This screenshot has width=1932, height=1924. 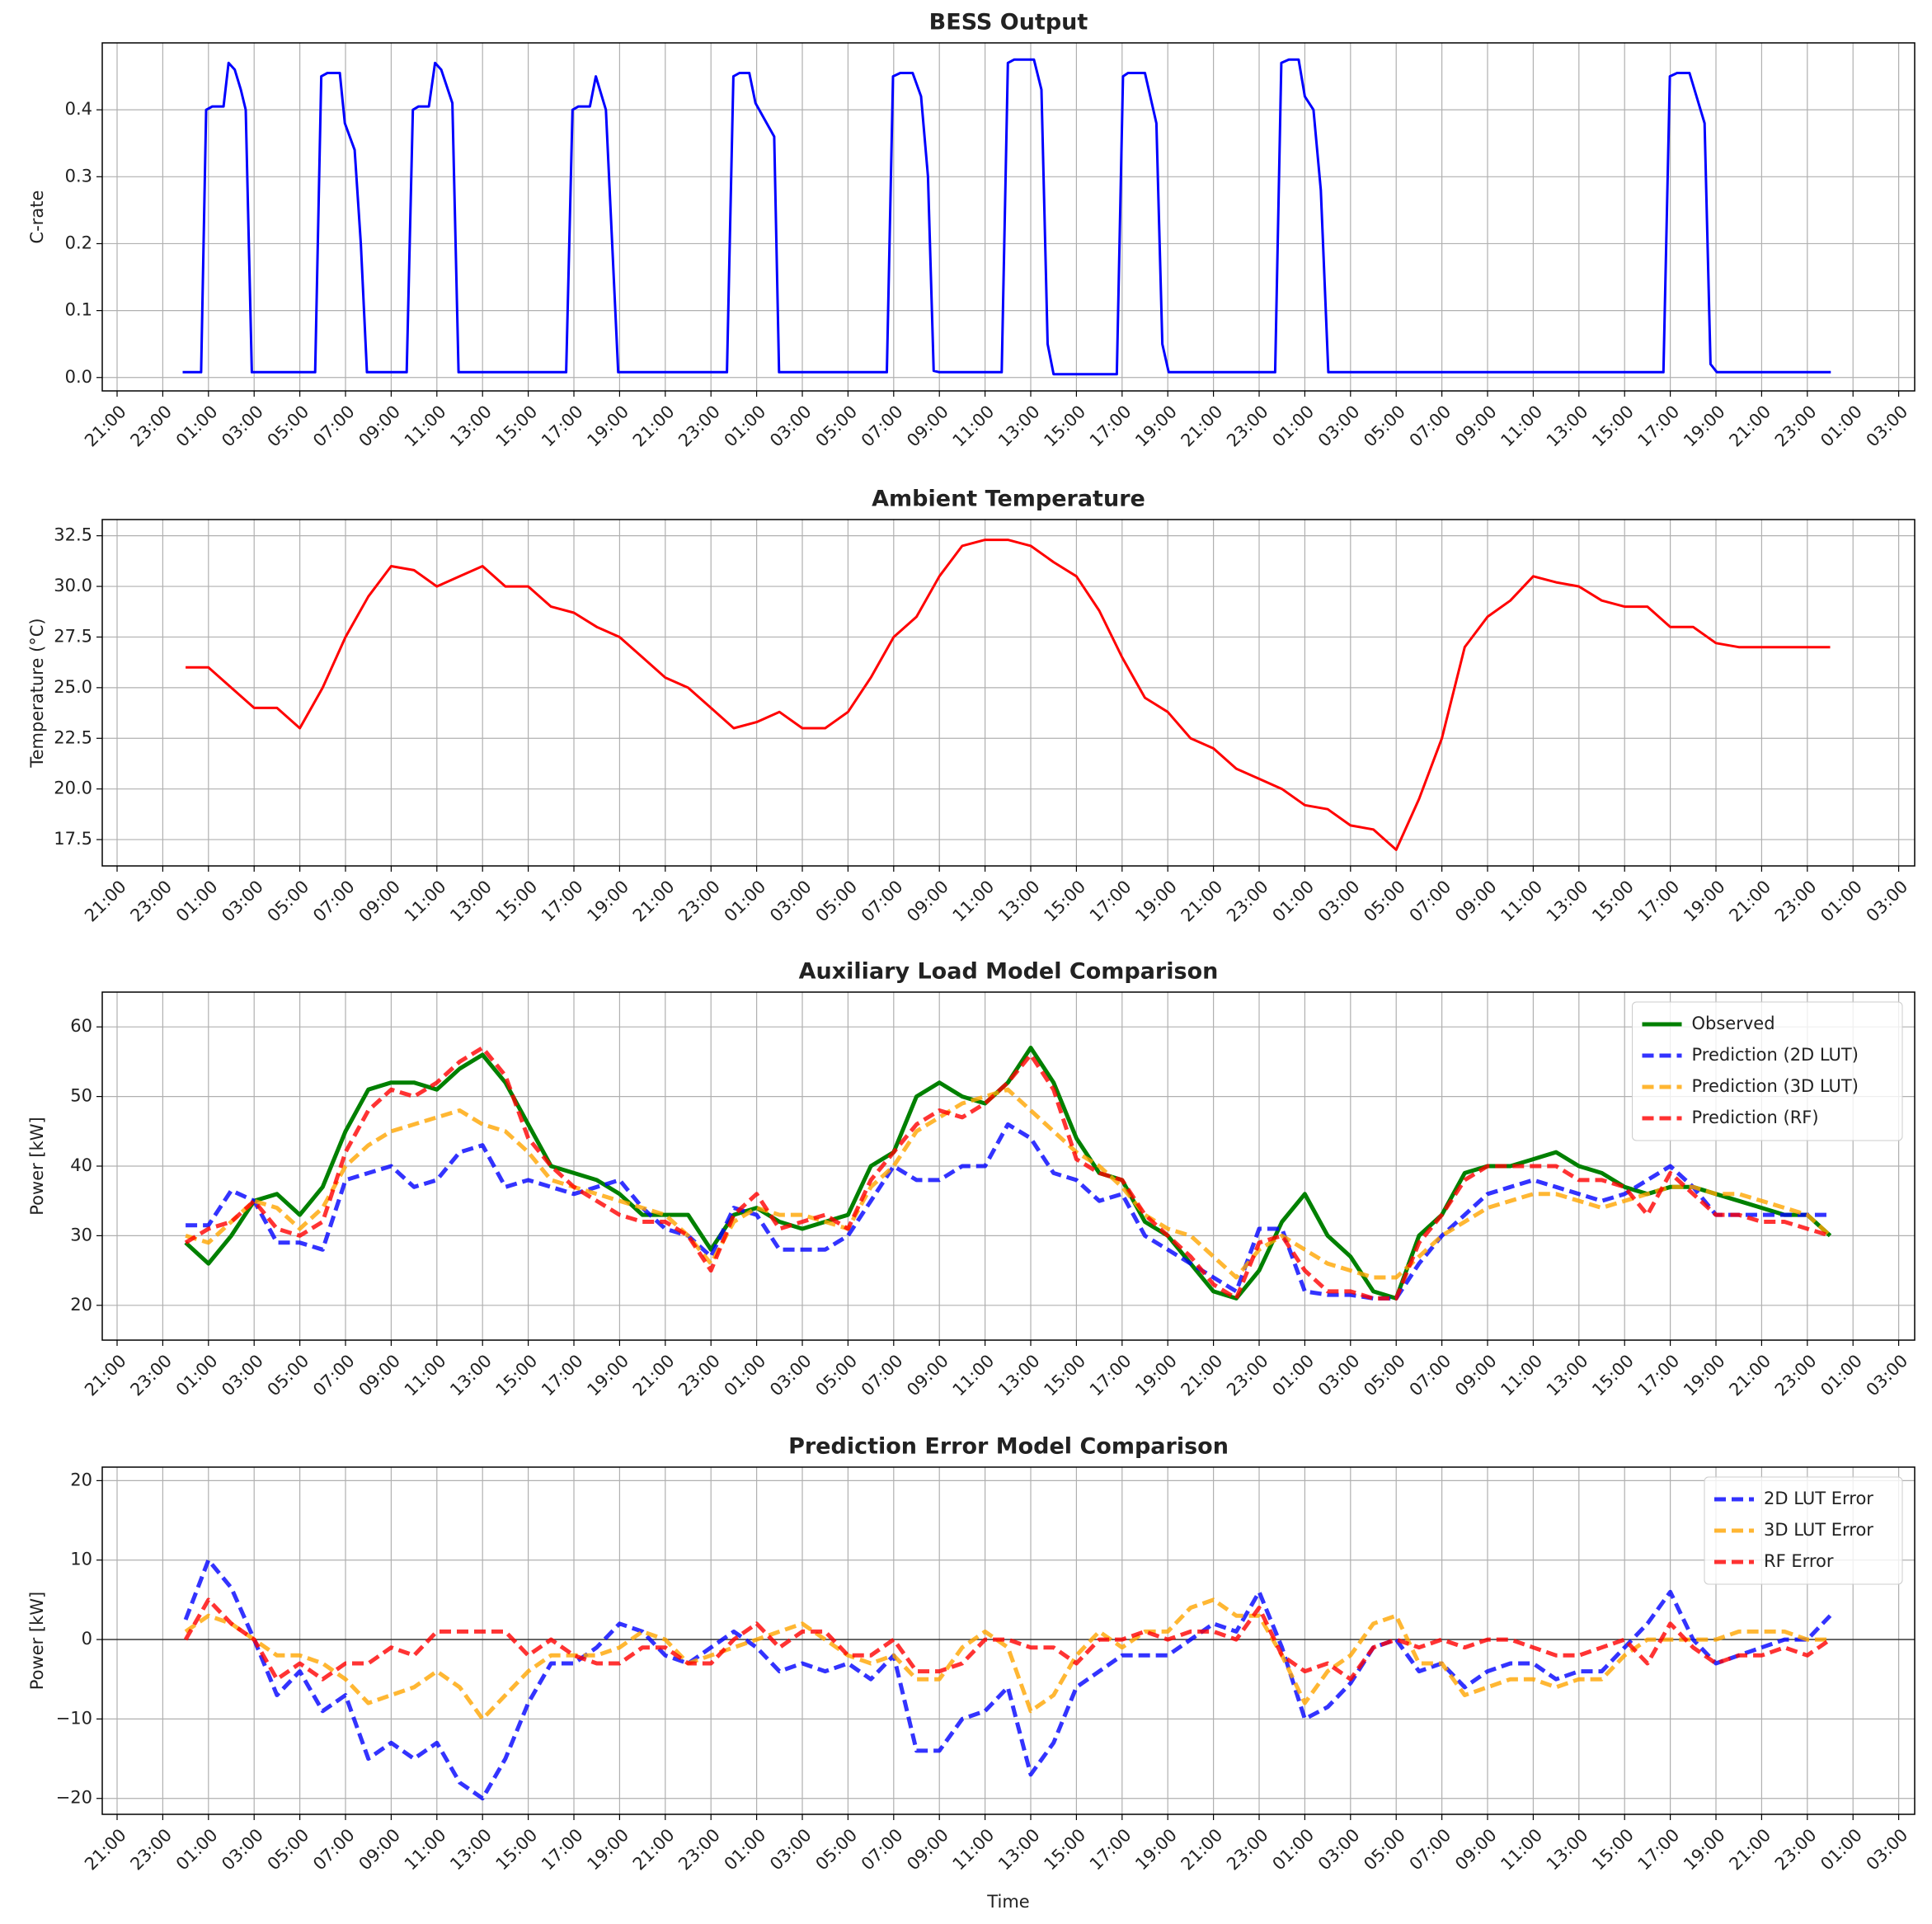 I want to click on y-tick-label: 50, so click(x=81, y=1096).